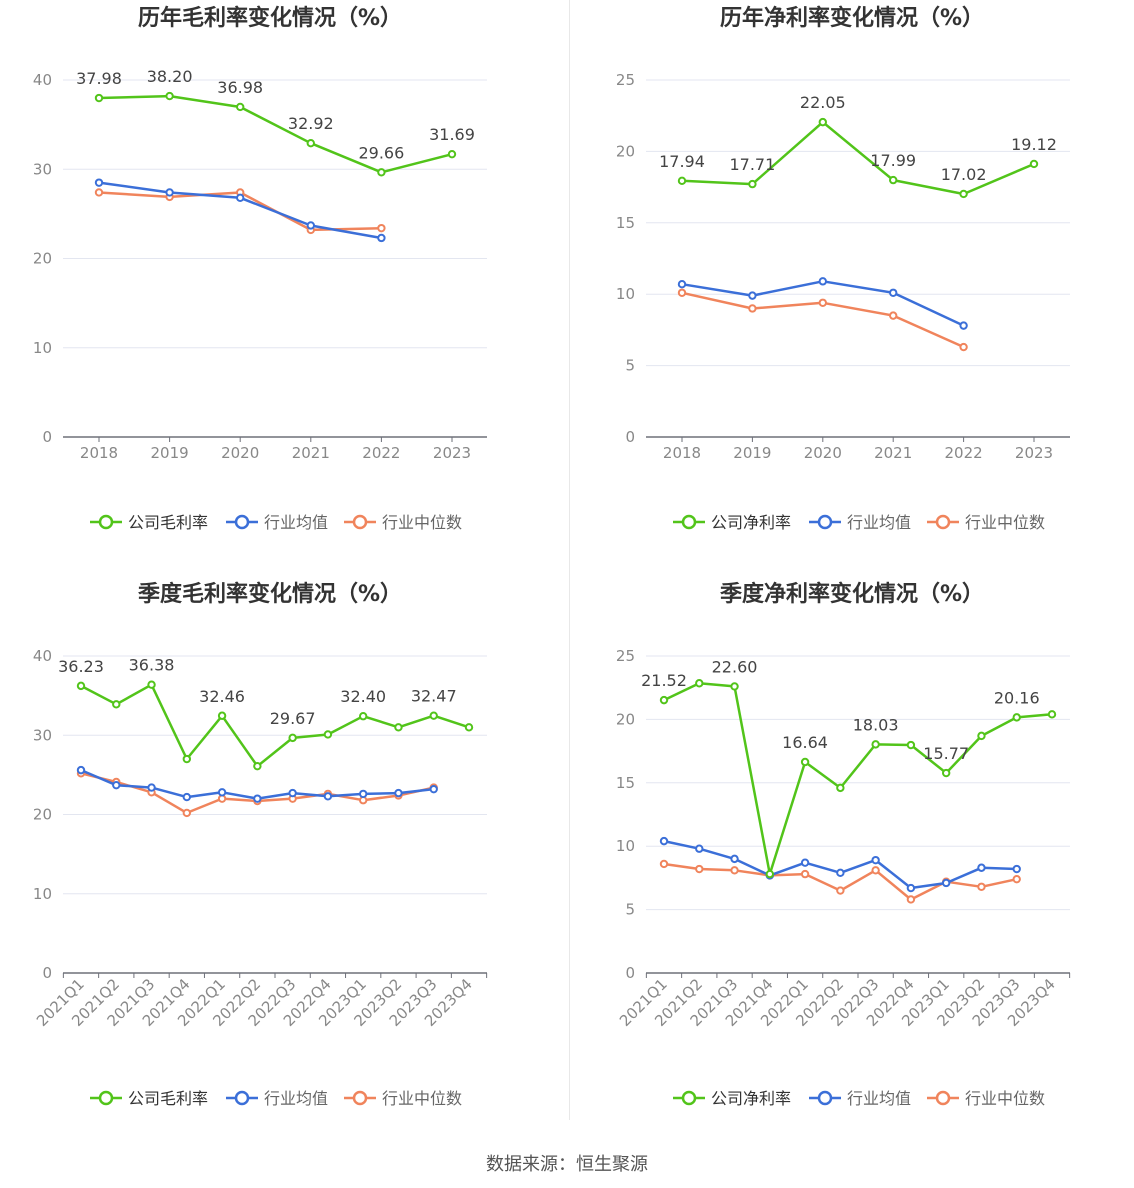 The image size is (1134, 1188). Describe the element at coordinates (293, 718) in the screenshot. I see `data-label: 29.67` at that location.